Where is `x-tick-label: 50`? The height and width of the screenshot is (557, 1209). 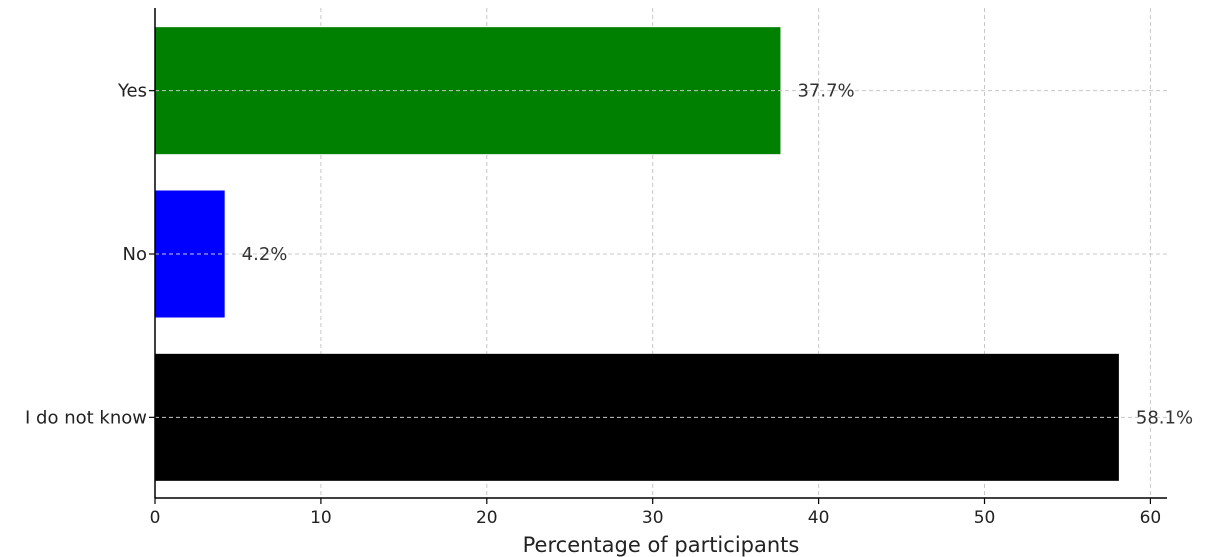 x-tick-label: 50 is located at coordinates (985, 518).